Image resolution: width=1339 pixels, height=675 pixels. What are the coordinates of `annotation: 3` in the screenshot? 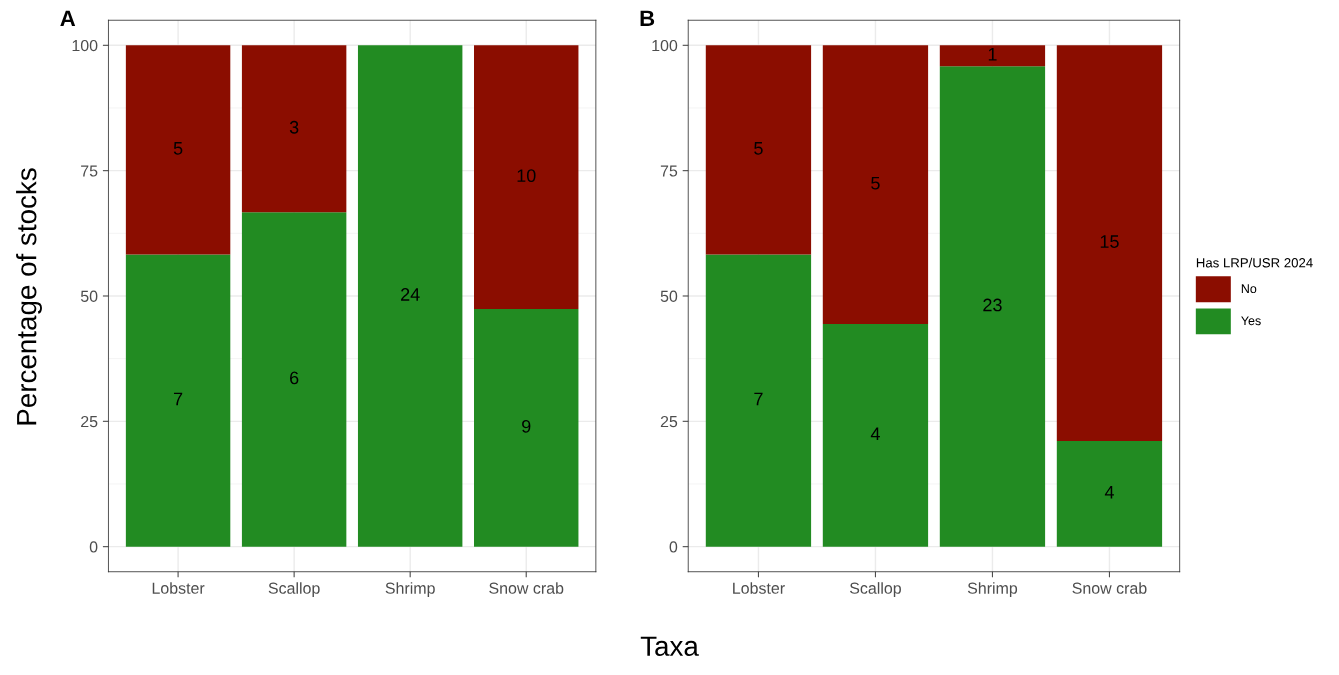 It's located at (294, 127).